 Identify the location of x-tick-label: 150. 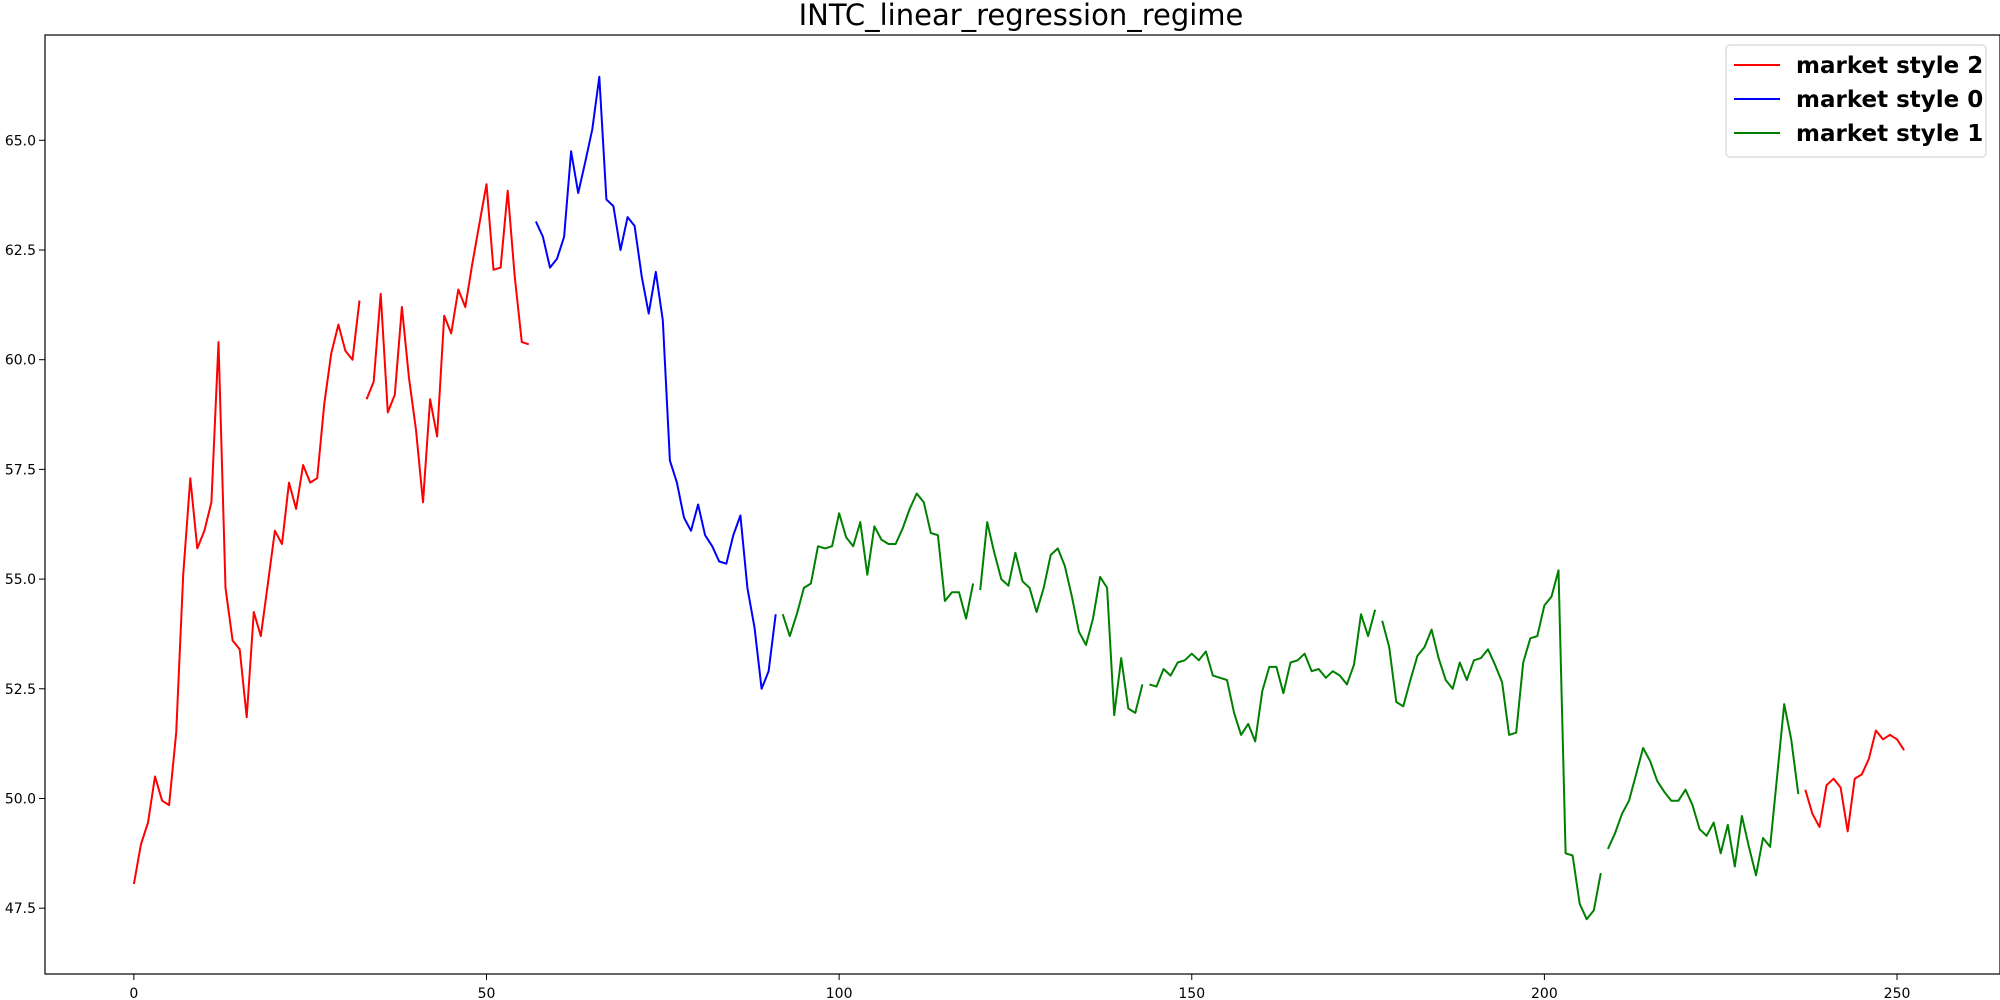
(1191, 993).